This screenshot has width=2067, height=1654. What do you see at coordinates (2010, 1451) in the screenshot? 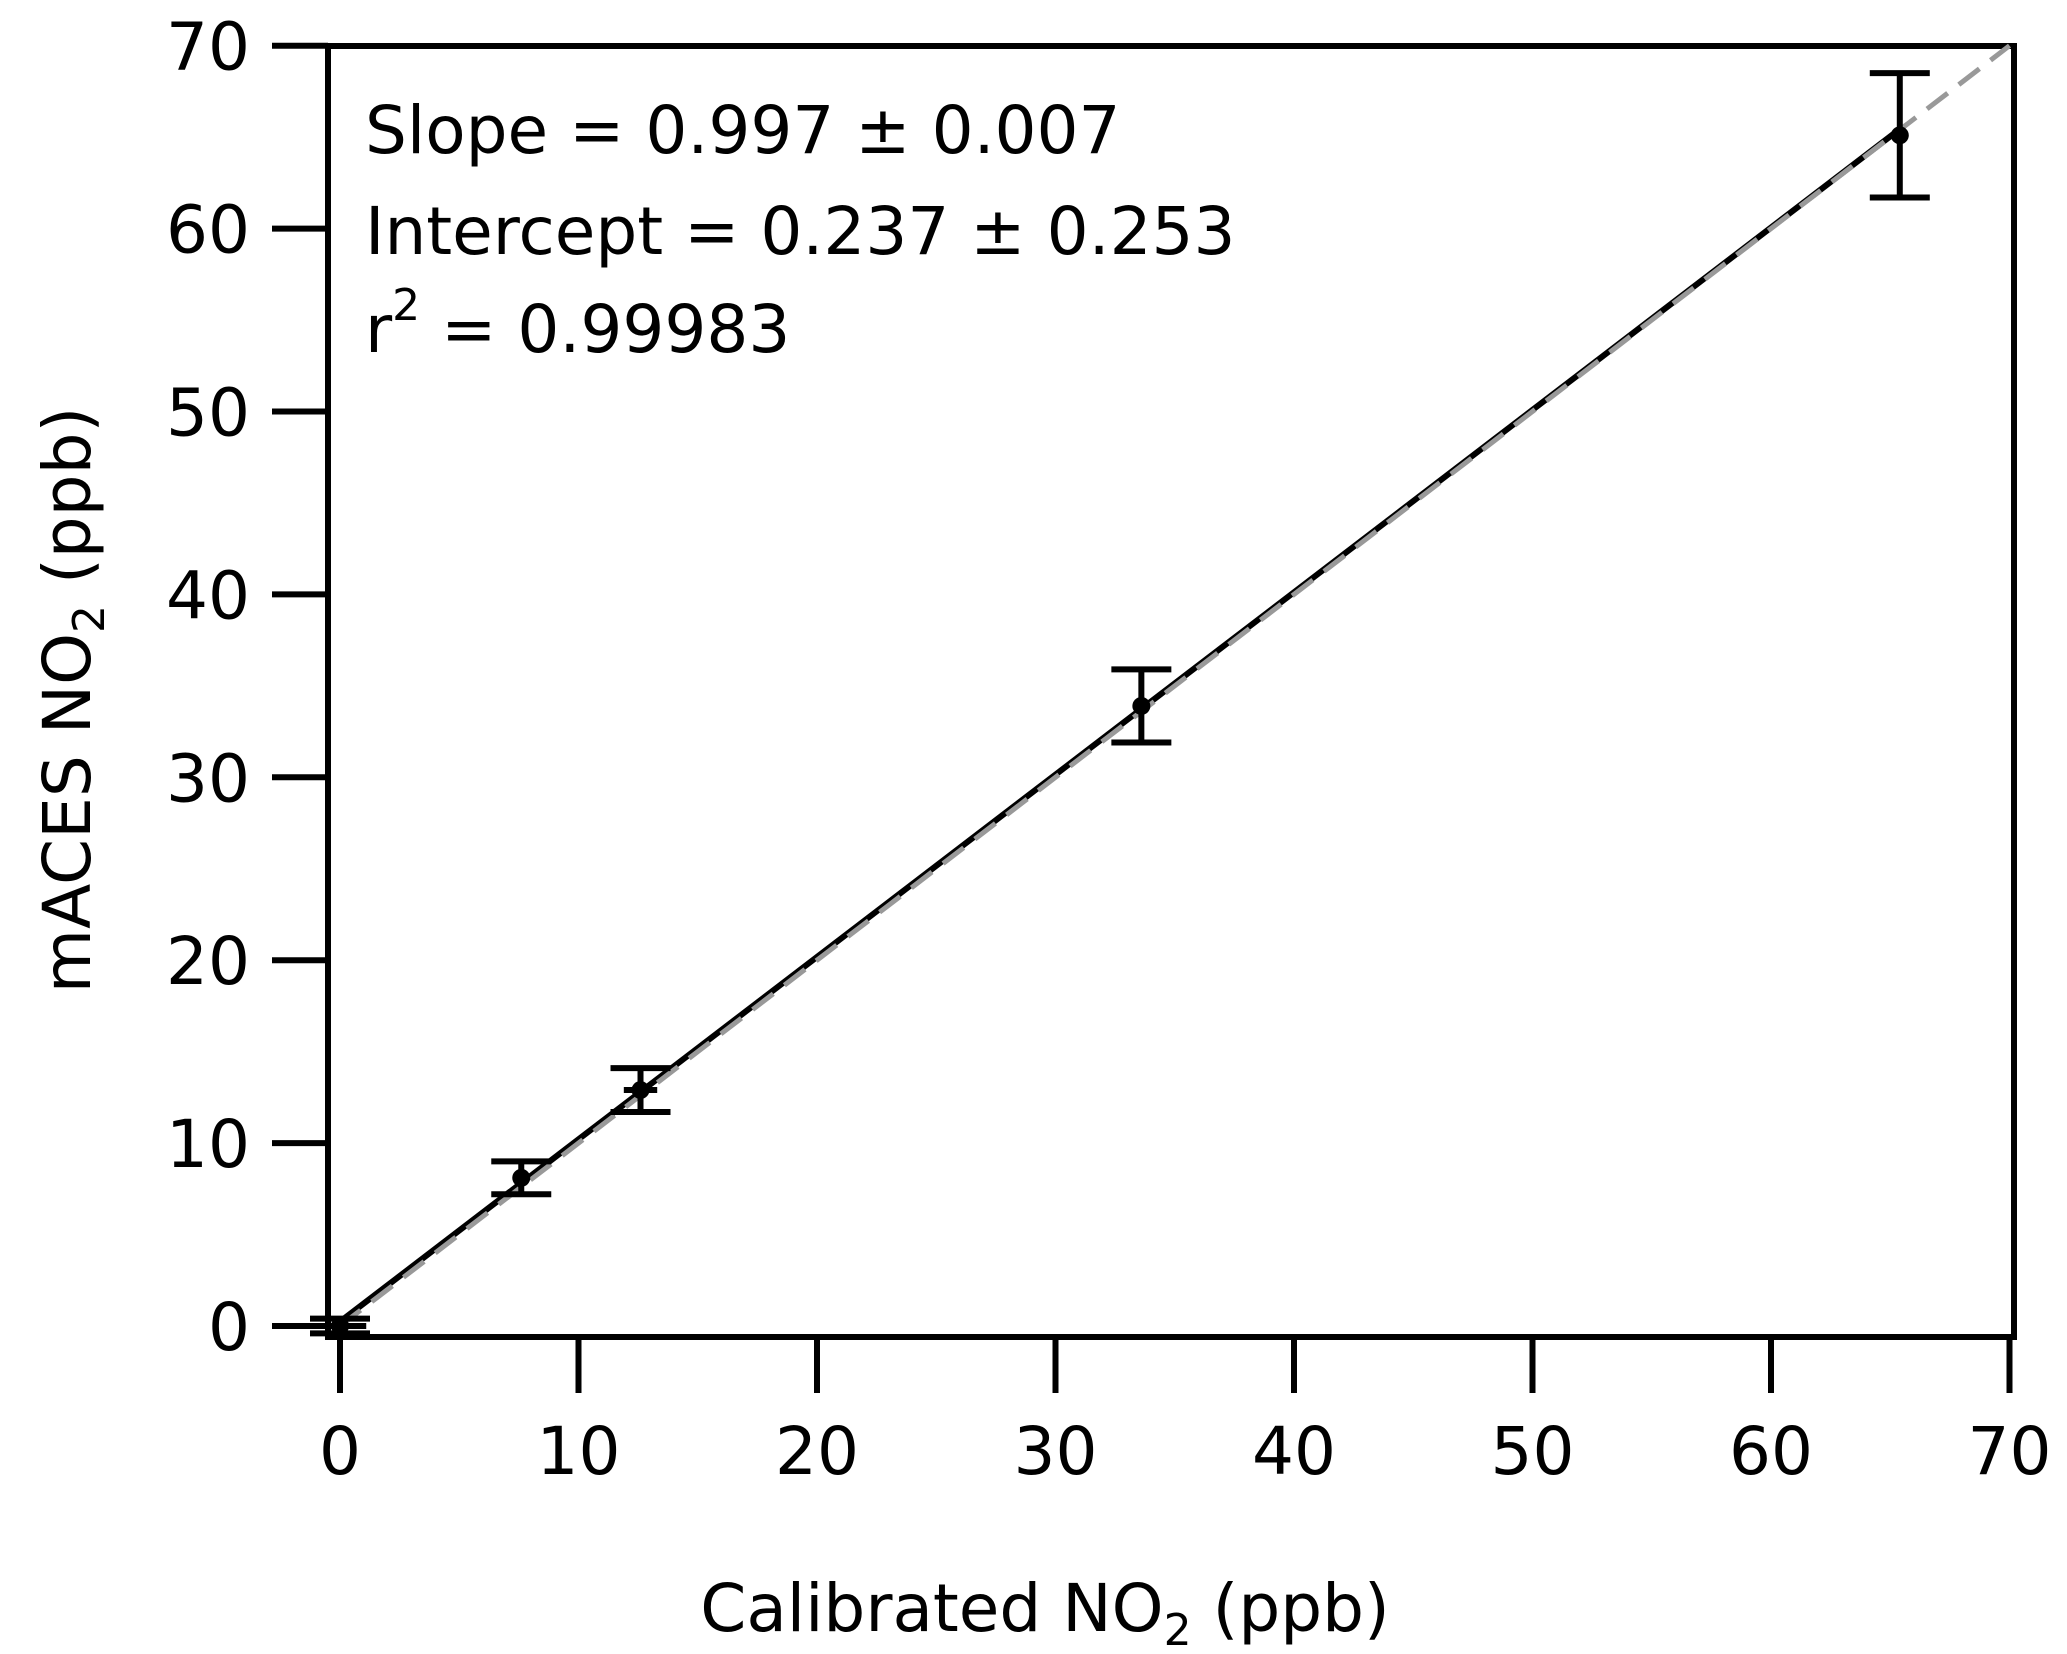
I see `x-tick-label: 70` at bounding box center [2010, 1451].